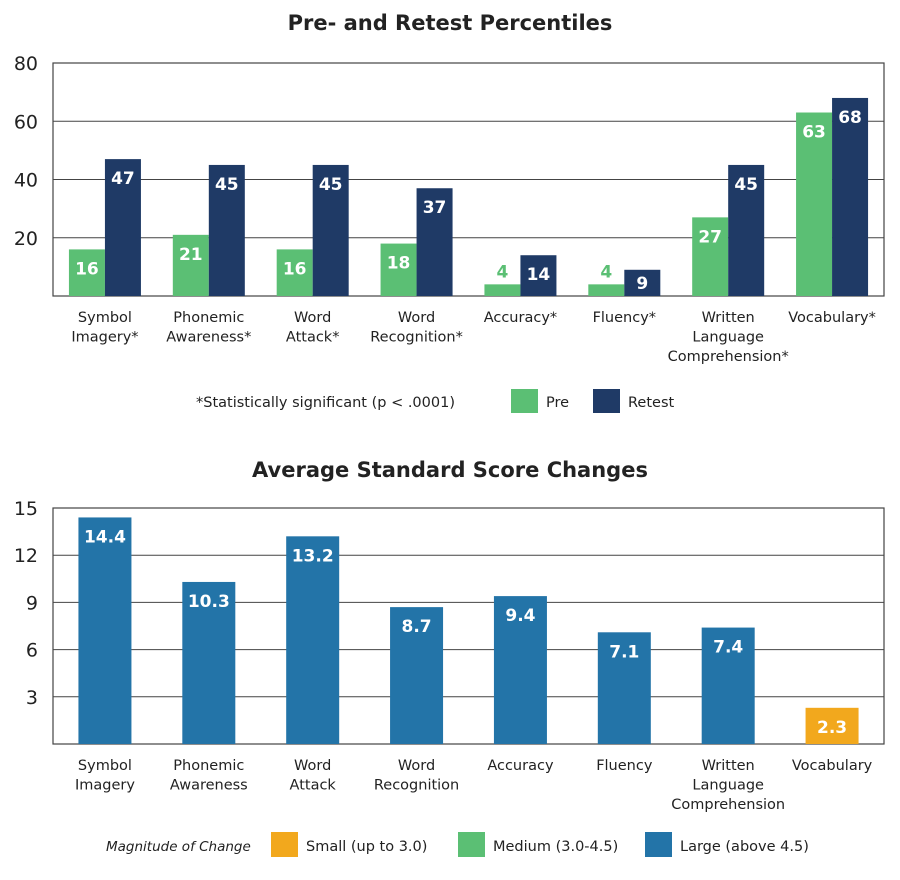  Describe the element at coordinates (191, 255) in the screenshot. I see `c1-data-label: 21` at that location.